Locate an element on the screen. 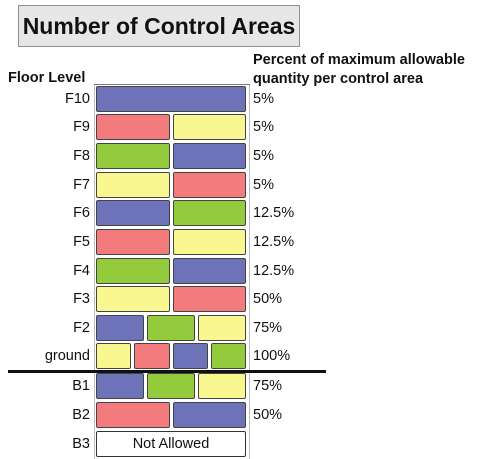 This screenshot has width=500, height=459. diagram-title: Number of Control Areas is located at coordinates (159, 26).